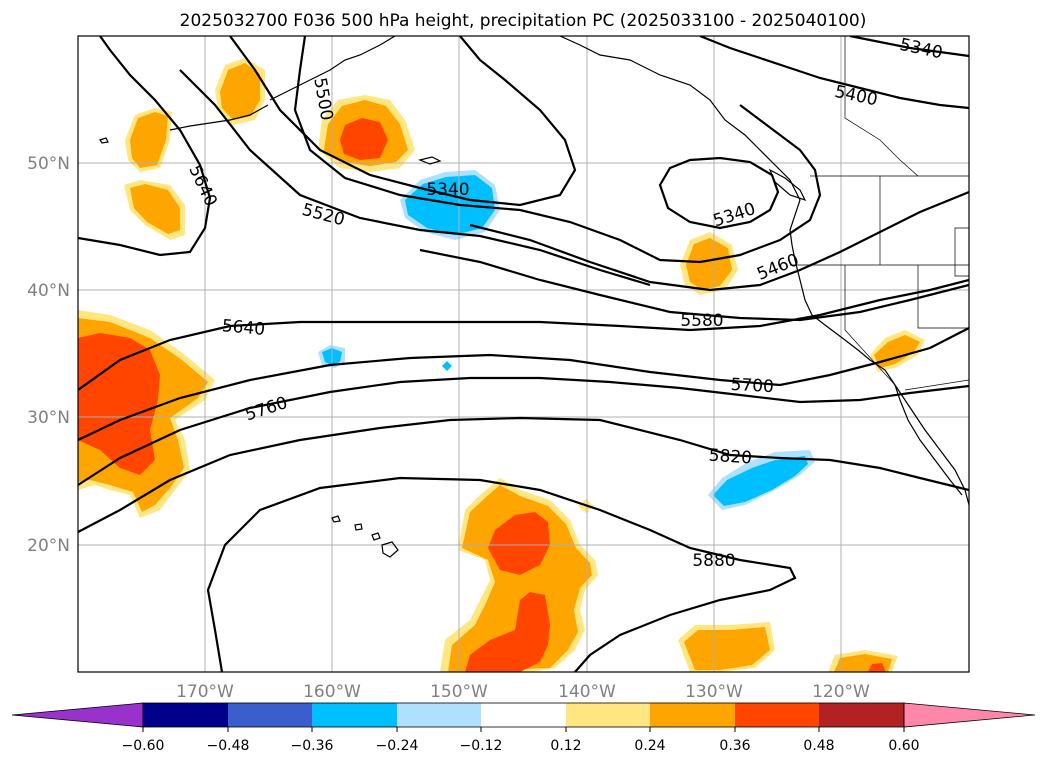 The width and height of the screenshot is (1047, 765). I want to click on baja-coast, so click(928, 440).